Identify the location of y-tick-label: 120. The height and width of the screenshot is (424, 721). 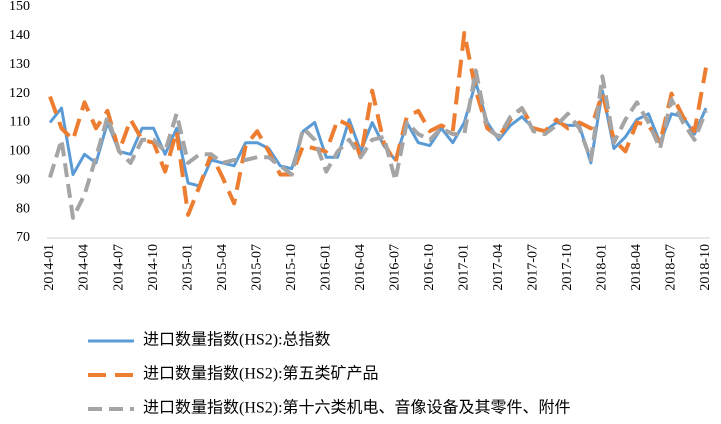
(19, 93).